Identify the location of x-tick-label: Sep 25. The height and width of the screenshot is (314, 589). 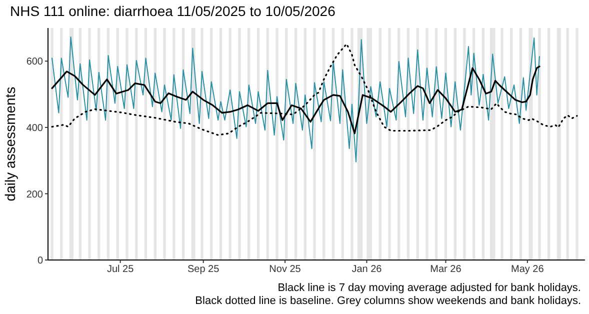
(203, 270).